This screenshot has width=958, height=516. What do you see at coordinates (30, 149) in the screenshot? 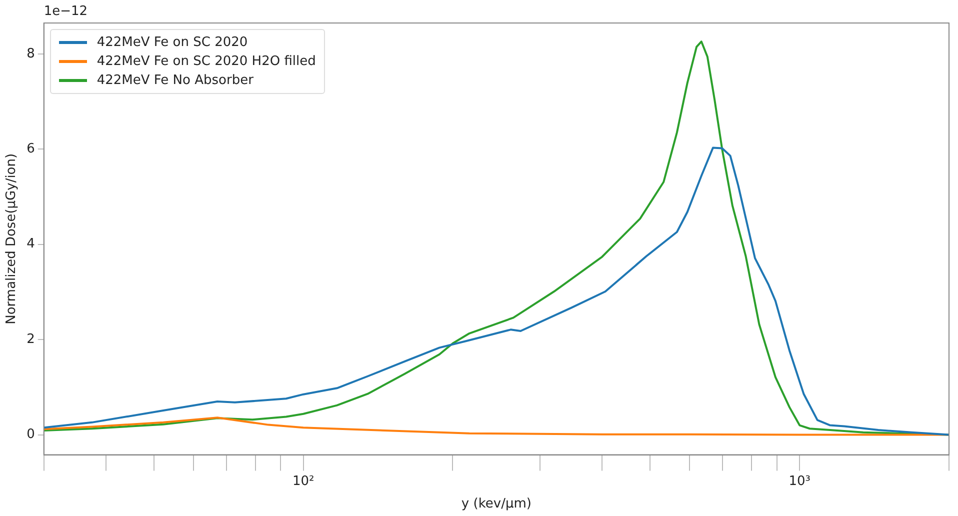
I see `y-tick-label: 6` at bounding box center [30, 149].